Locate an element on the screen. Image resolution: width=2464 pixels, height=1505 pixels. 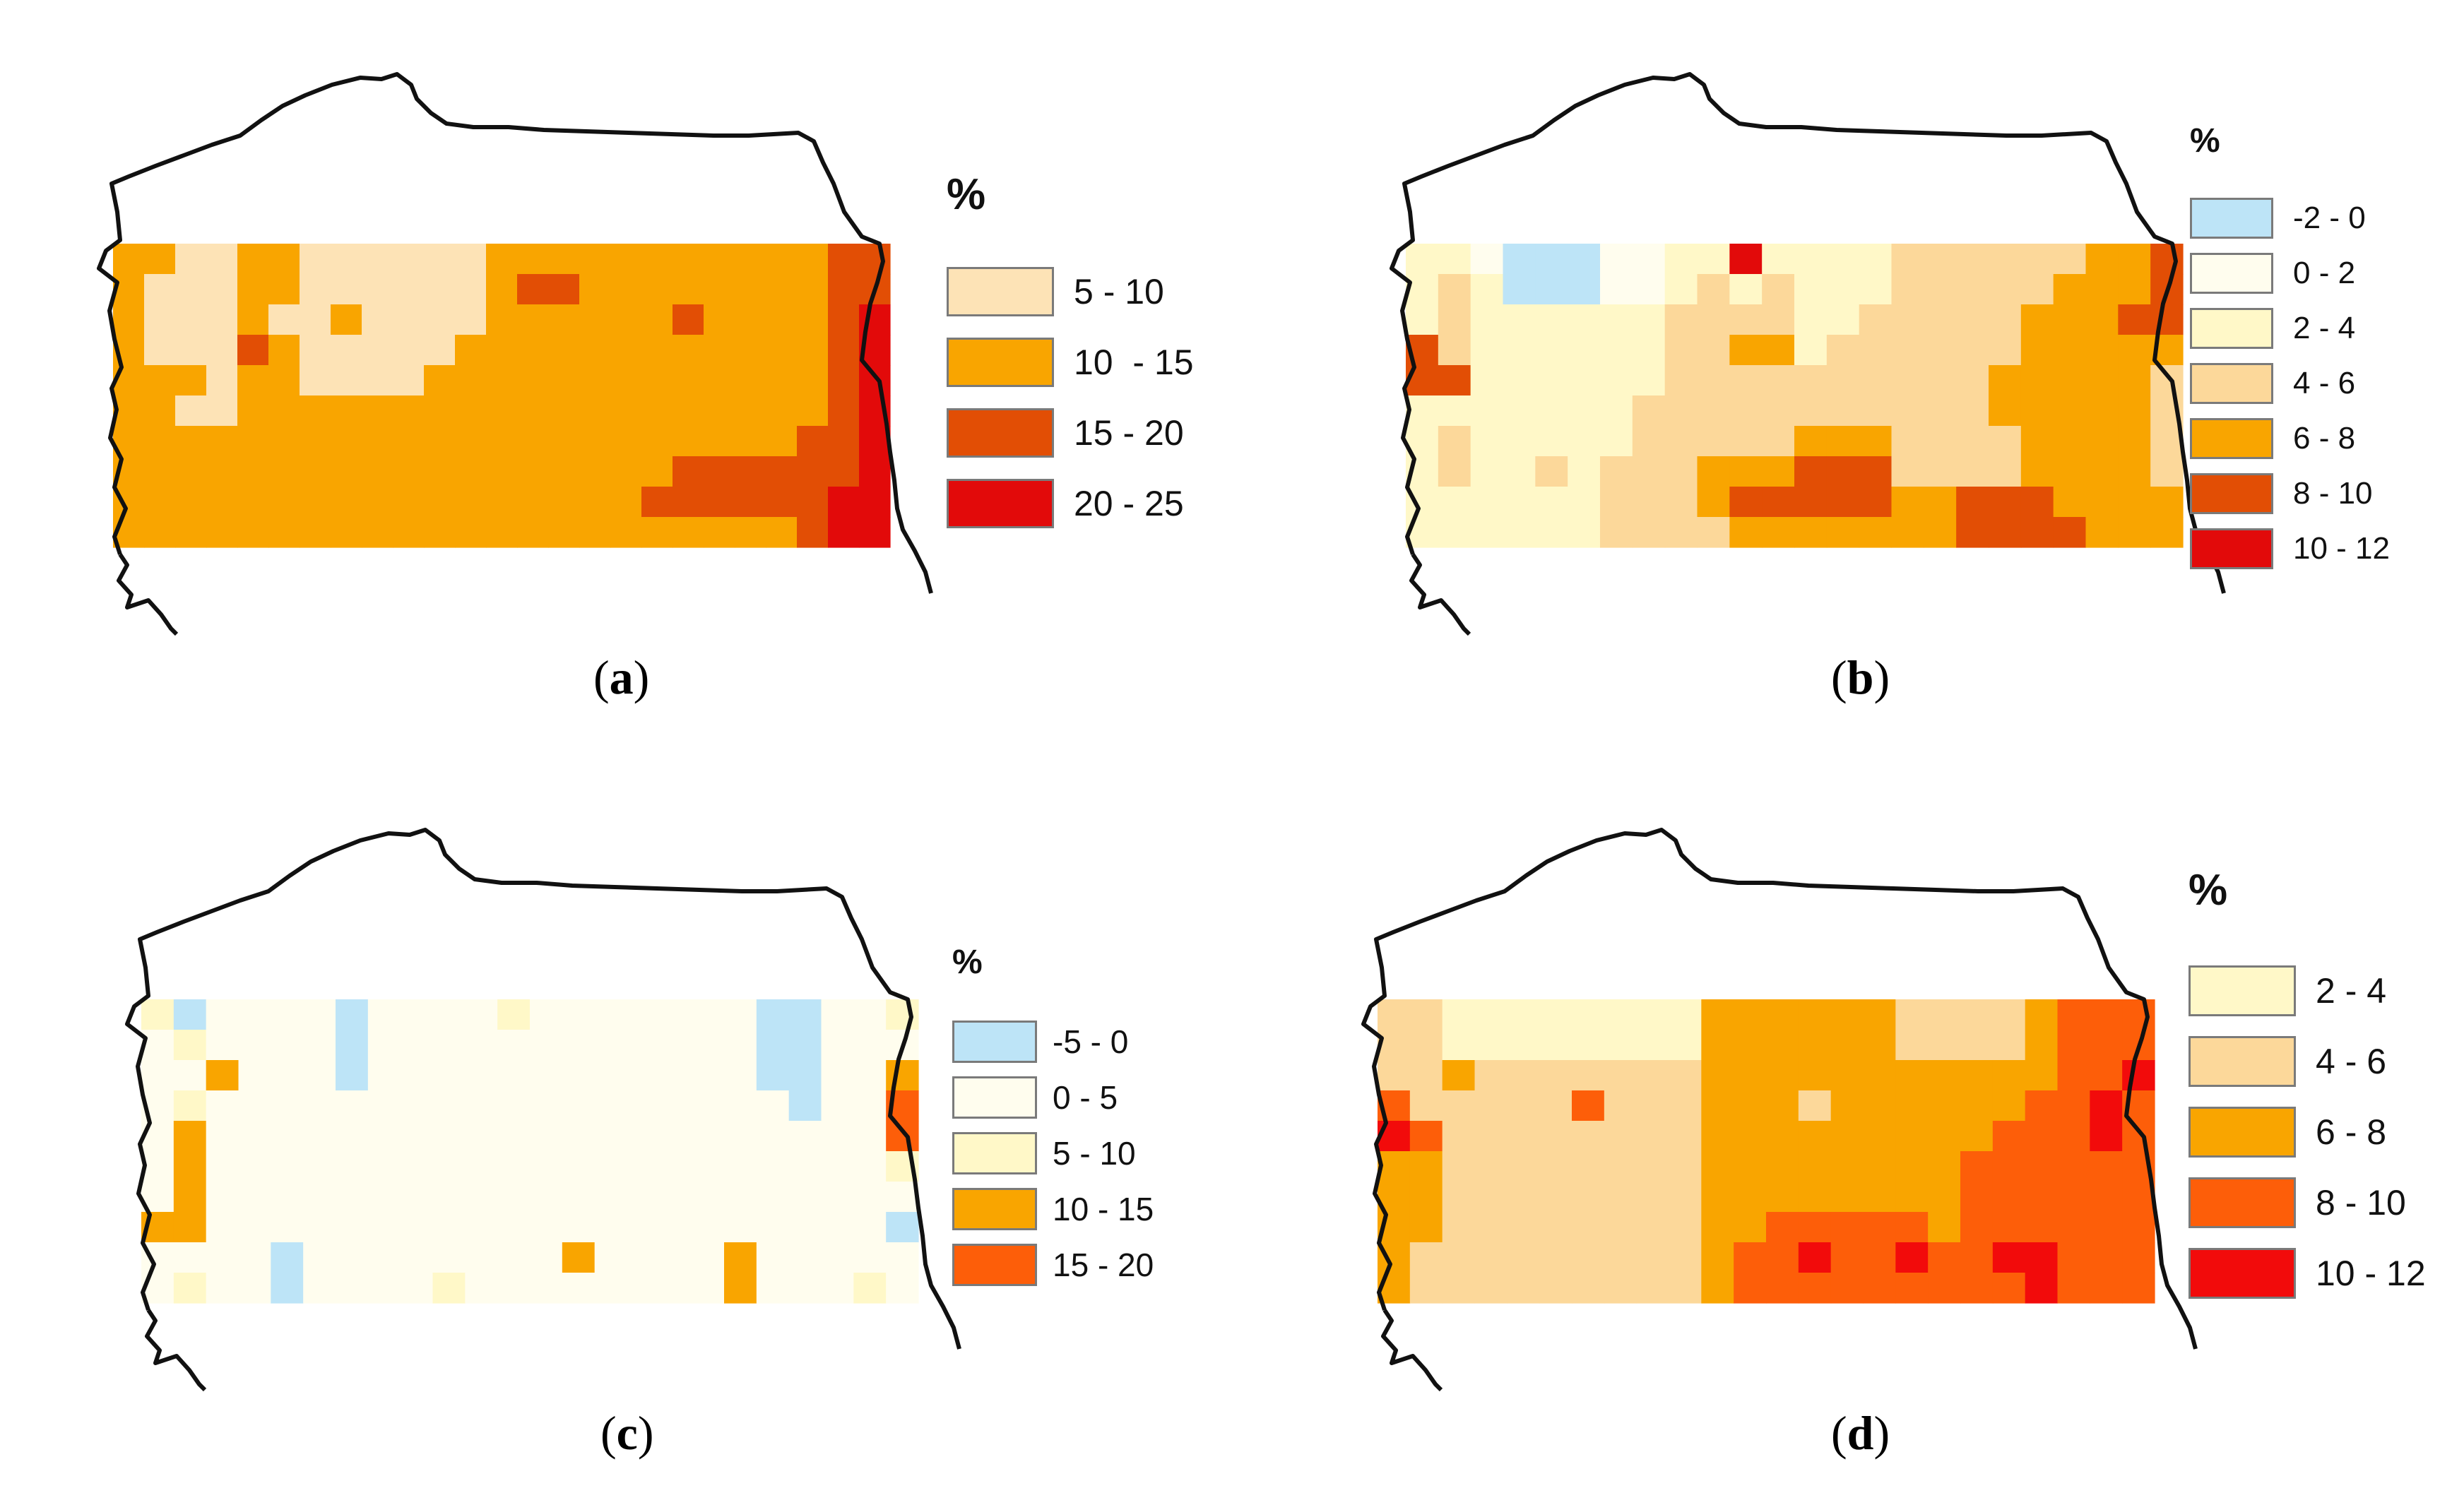
legend-item: 10 - 15 is located at coordinates (1053, 1209).